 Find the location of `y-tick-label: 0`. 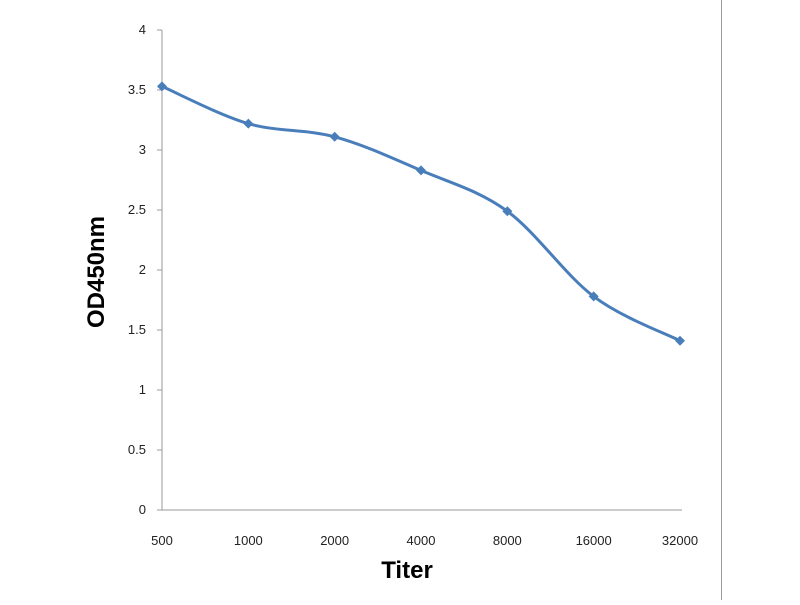

y-tick-label: 0 is located at coordinates (142, 509).